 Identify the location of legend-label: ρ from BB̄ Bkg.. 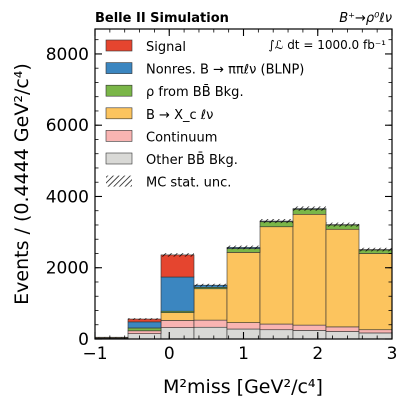
(195, 92).